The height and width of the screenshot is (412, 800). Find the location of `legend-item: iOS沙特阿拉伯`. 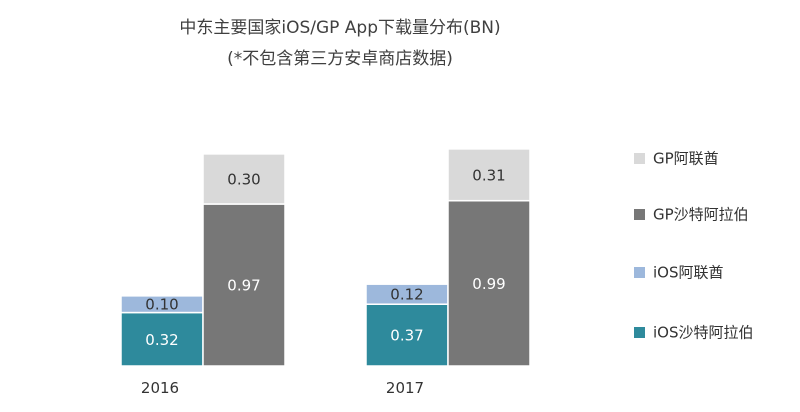

legend-item: iOS沙特阿拉伯 is located at coordinates (694, 333).